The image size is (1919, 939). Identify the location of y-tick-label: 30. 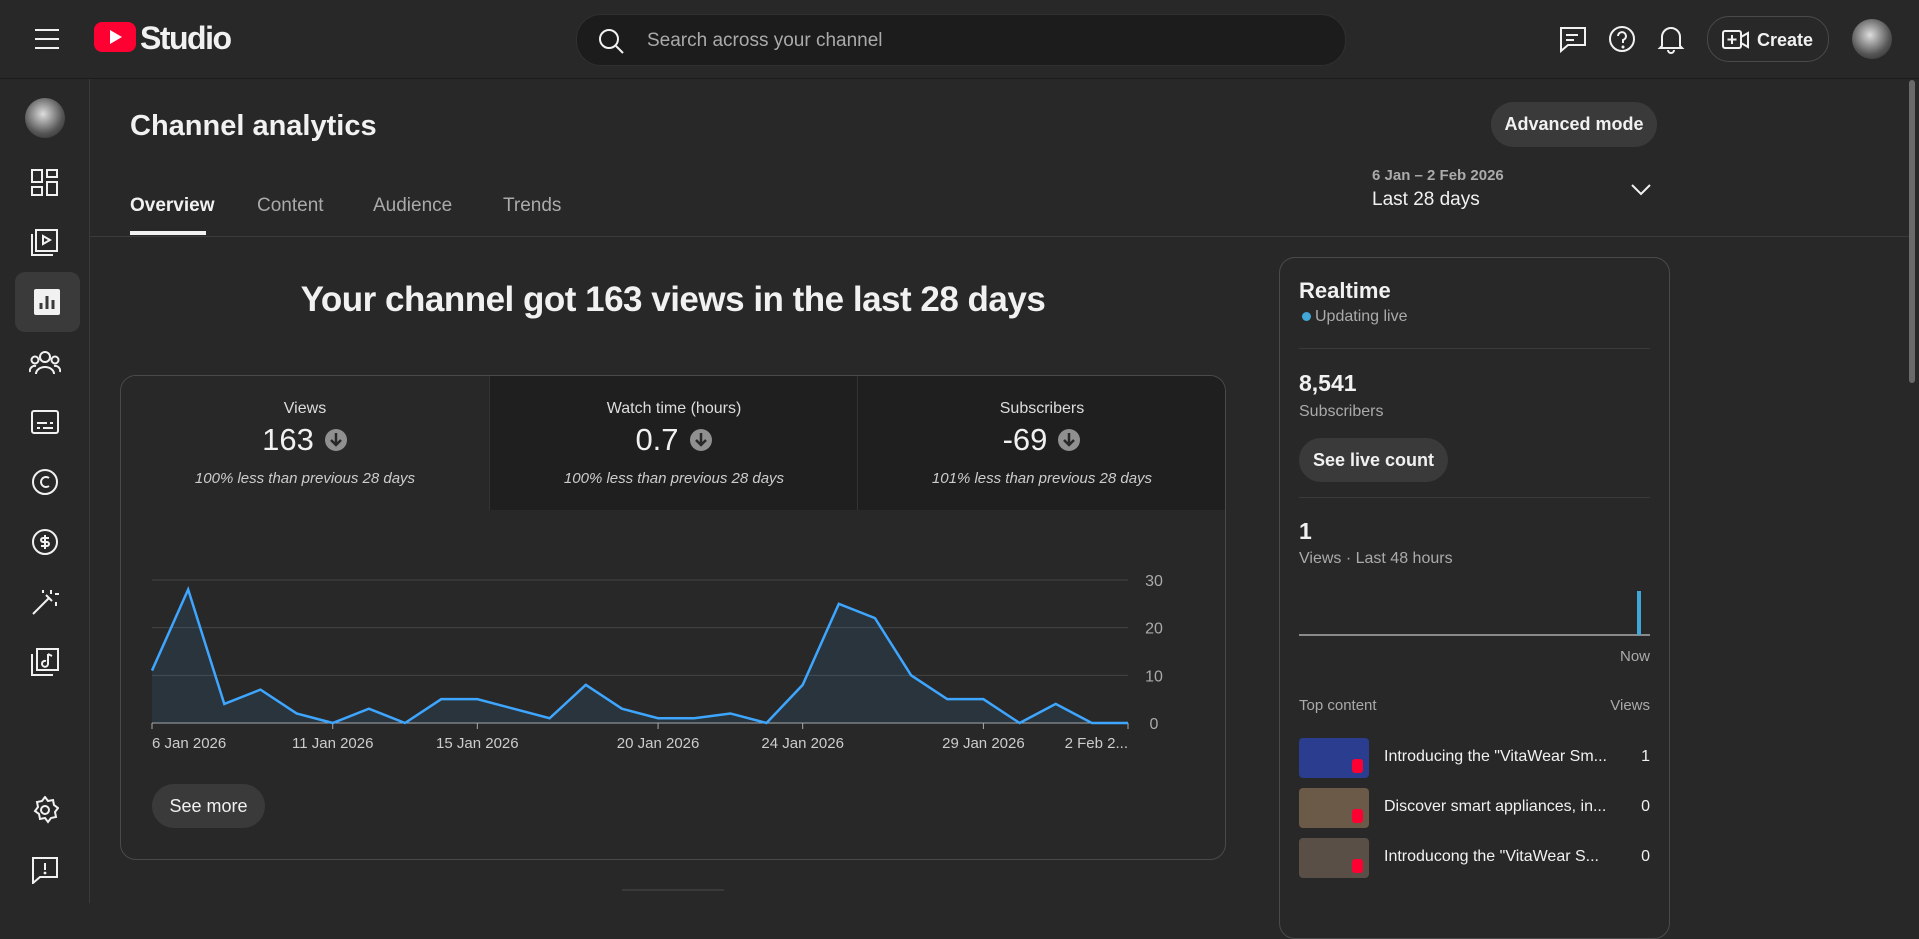
(1154, 581).